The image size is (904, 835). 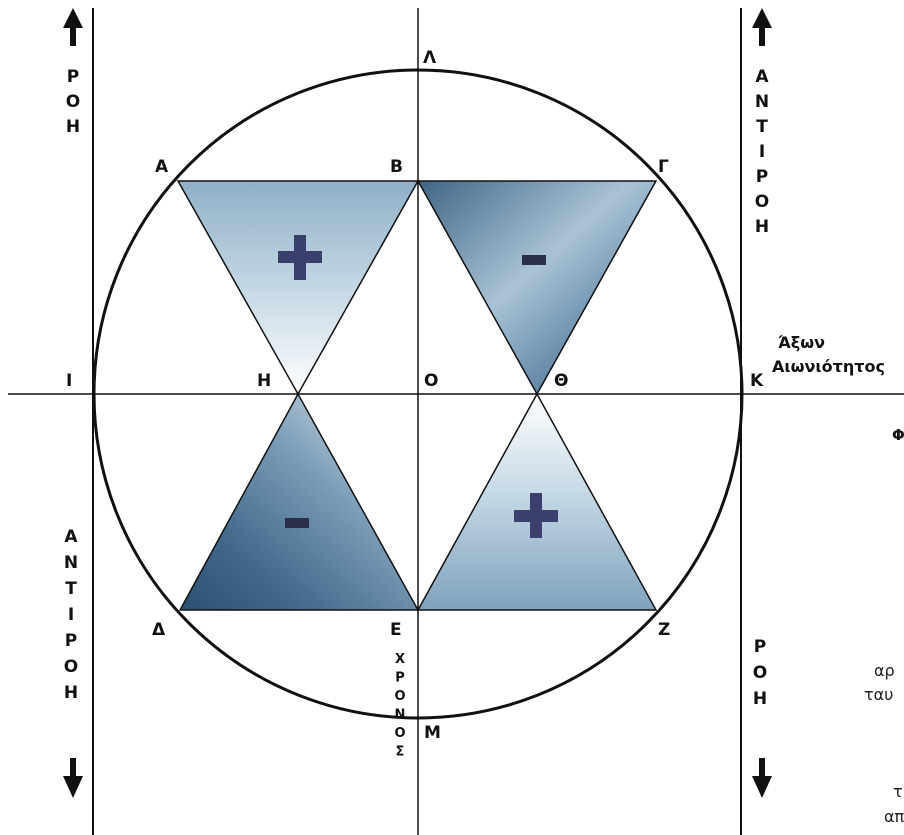 What do you see at coordinates (878, 694) in the screenshot?
I see `side-text-line-b: ταυ` at bounding box center [878, 694].